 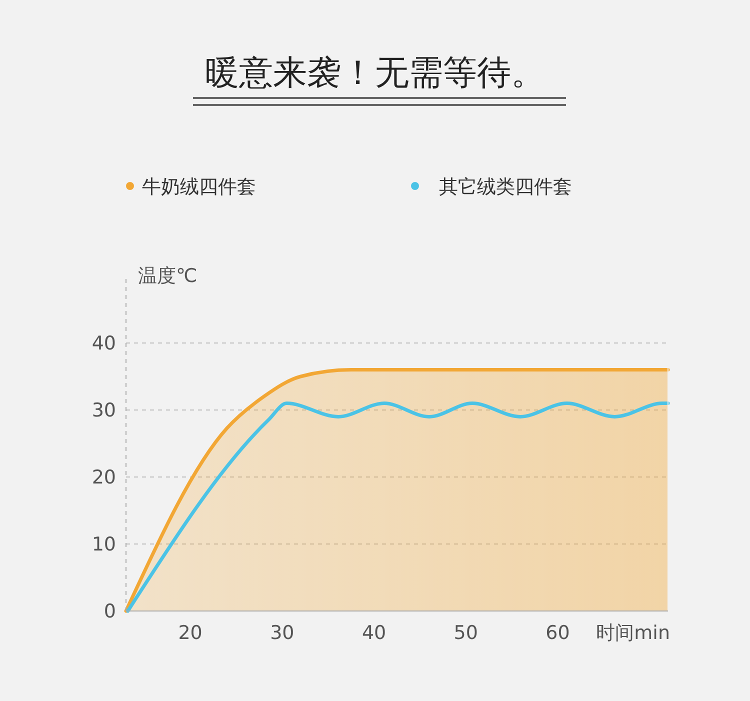 I want to click on x-tick-label: 20, so click(x=190, y=633).